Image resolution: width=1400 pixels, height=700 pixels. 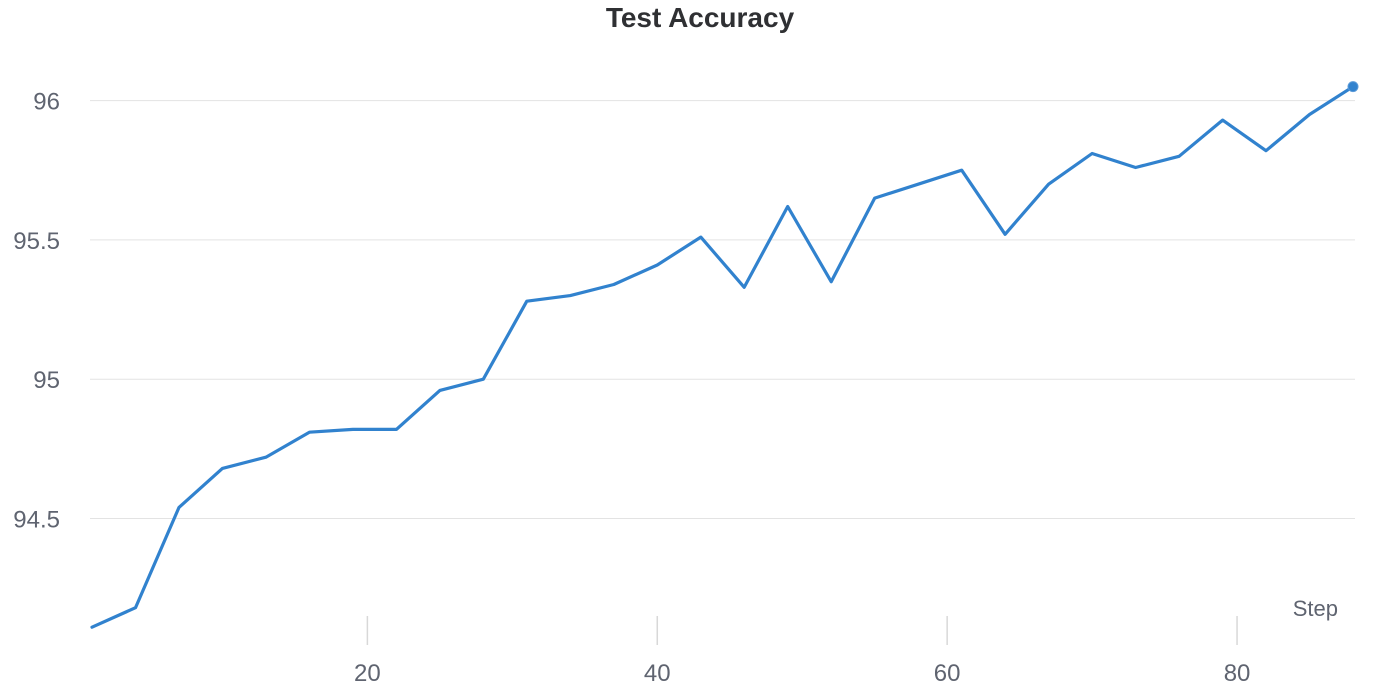 What do you see at coordinates (1237, 673) in the screenshot?
I see `x-tick-label: 80` at bounding box center [1237, 673].